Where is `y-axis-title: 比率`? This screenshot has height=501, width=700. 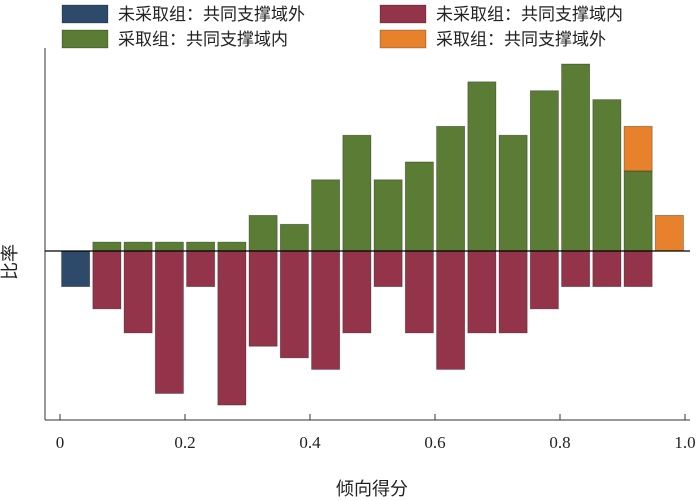
y-axis-title: 比率 is located at coordinates (10, 262).